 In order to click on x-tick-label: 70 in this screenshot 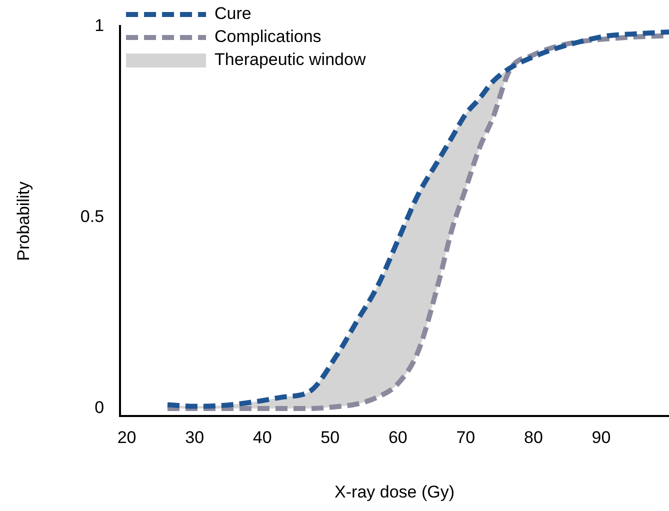, I will do `click(466, 438)`.